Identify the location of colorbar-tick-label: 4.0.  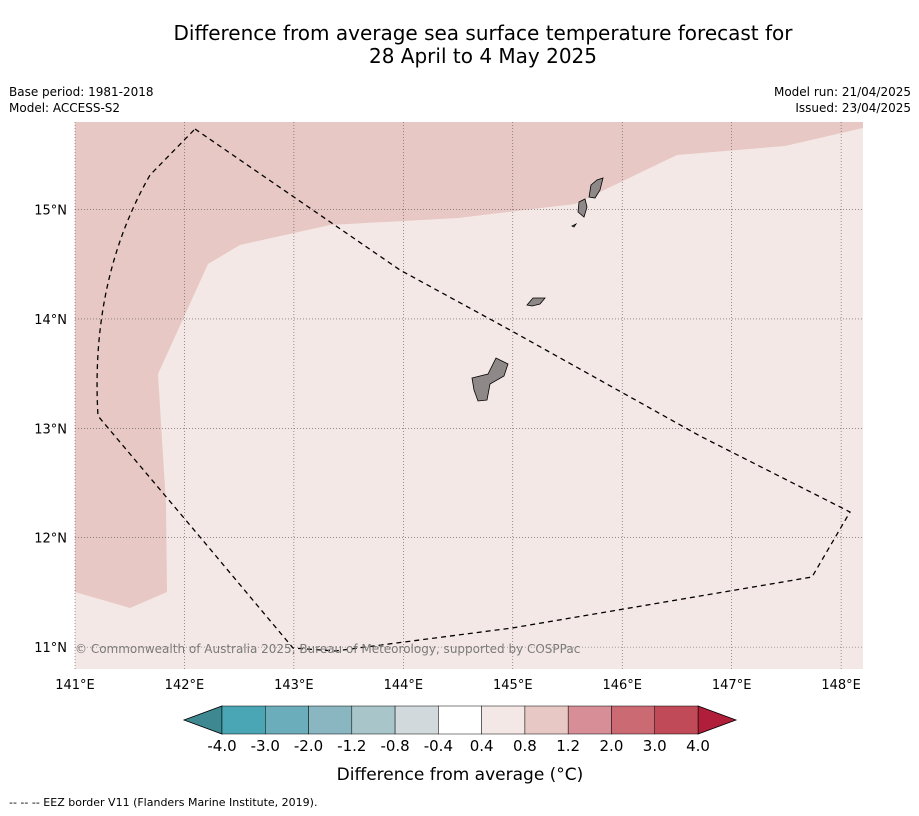
(698, 746).